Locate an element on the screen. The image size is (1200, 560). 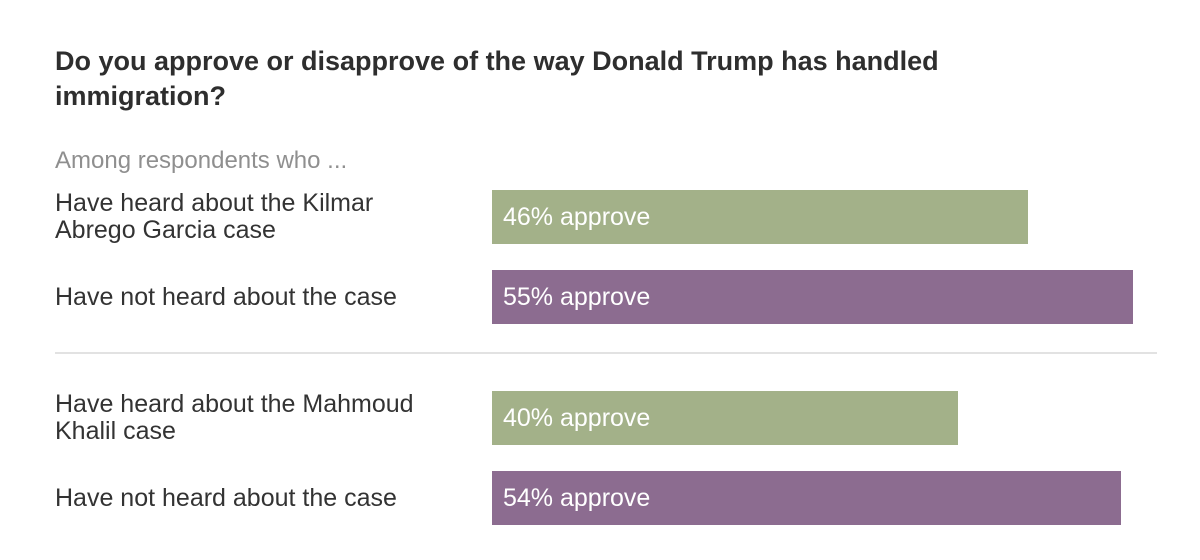
approval-bar-not-heard-kilmar: 55% approve is located at coordinates (812, 297).